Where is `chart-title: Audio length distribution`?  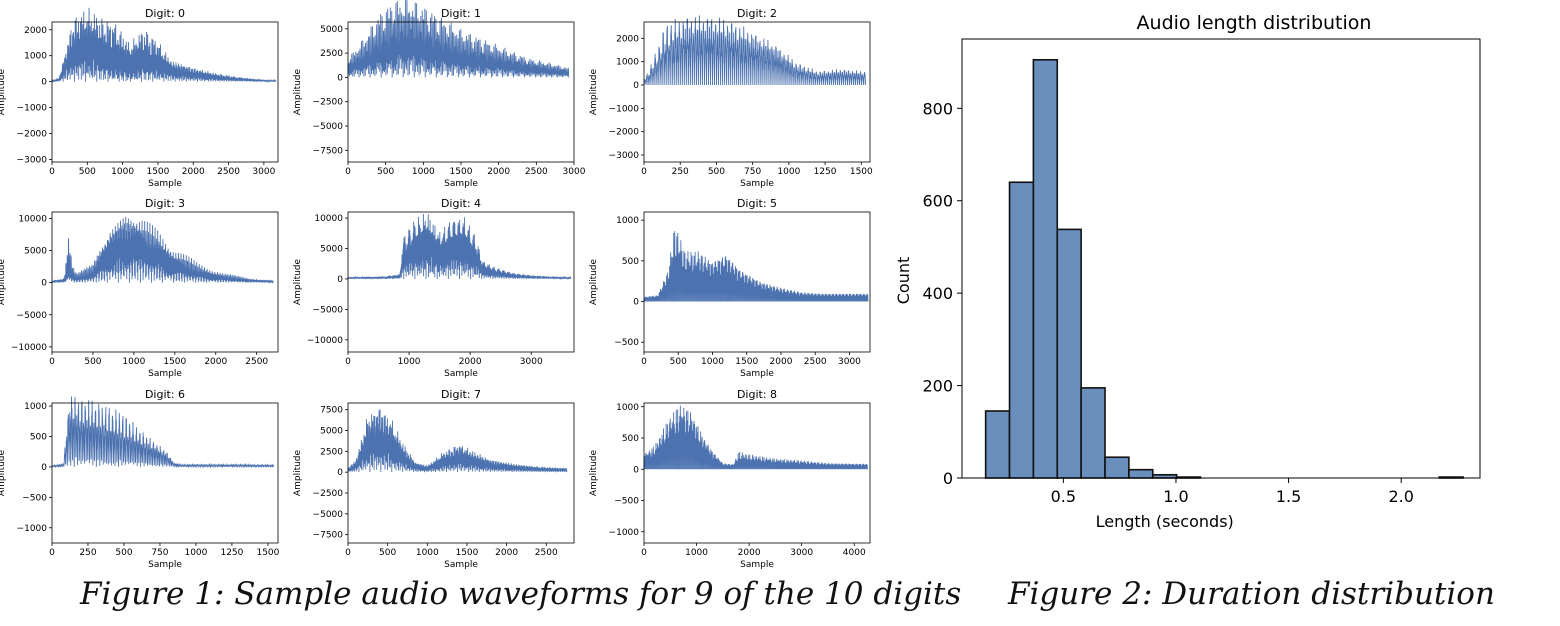
chart-title: Audio length distribution is located at coordinates (1254, 23).